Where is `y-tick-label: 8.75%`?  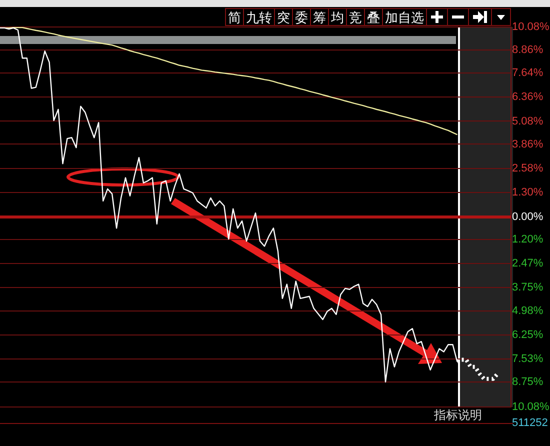 y-tick-label: 8.75% is located at coordinates (528, 382).